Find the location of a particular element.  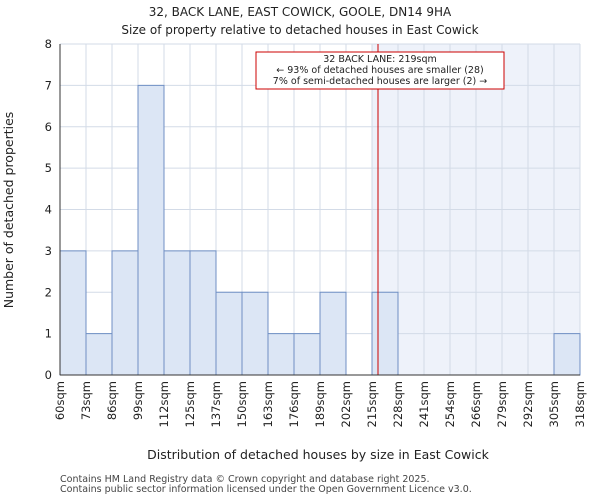

y-tick-label-0: 0 is located at coordinates (48, 375).